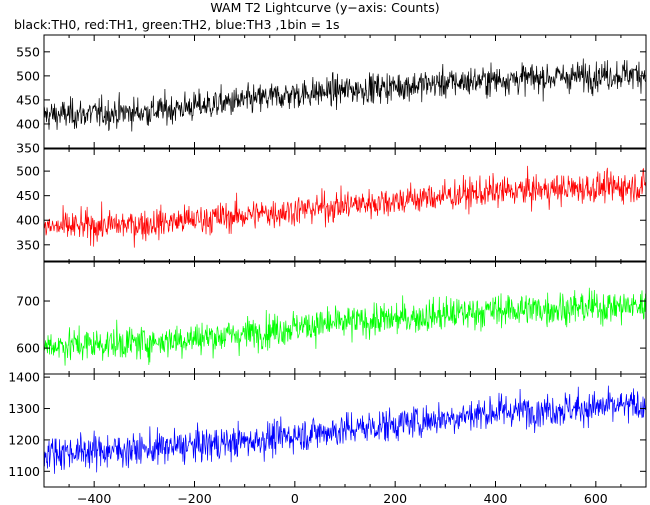 This screenshot has height=505, width=650. What do you see at coordinates (24, 408) in the screenshot?
I see `y-tick-label: 1300` at bounding box center [24, 408].